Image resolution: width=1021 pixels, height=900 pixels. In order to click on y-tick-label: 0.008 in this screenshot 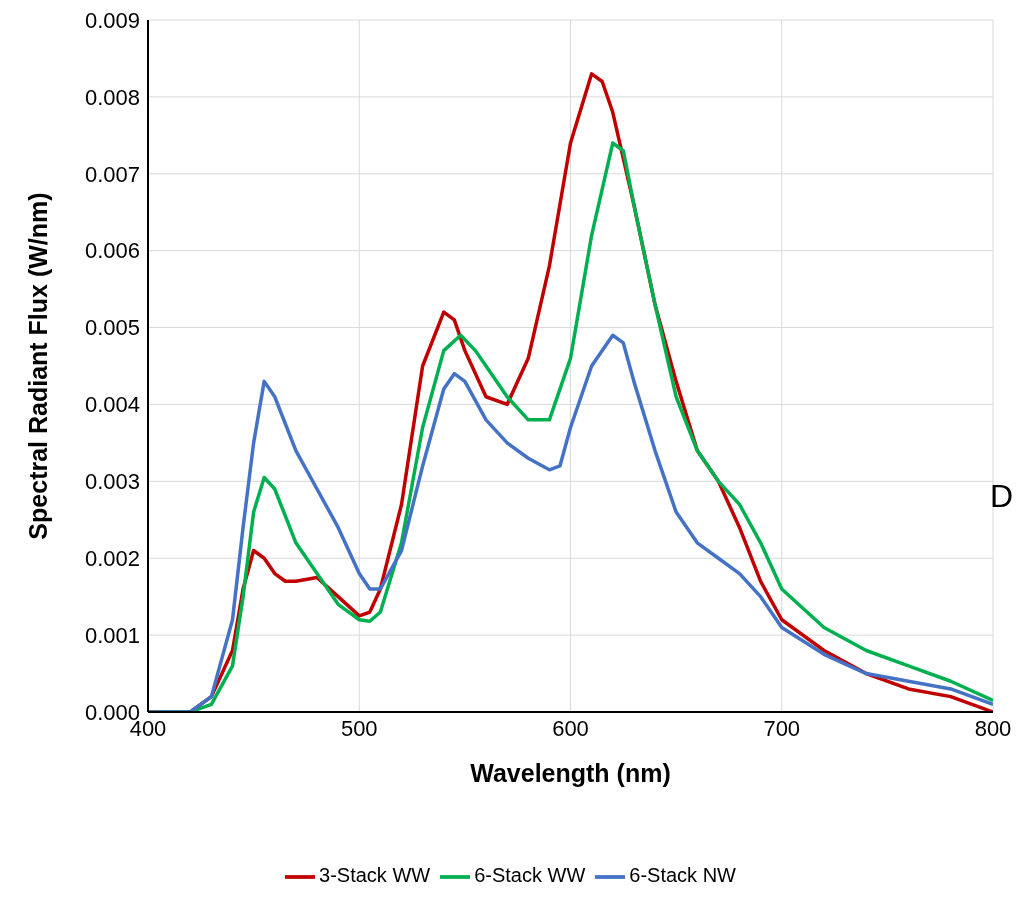, I will do `click(112, 97)`.